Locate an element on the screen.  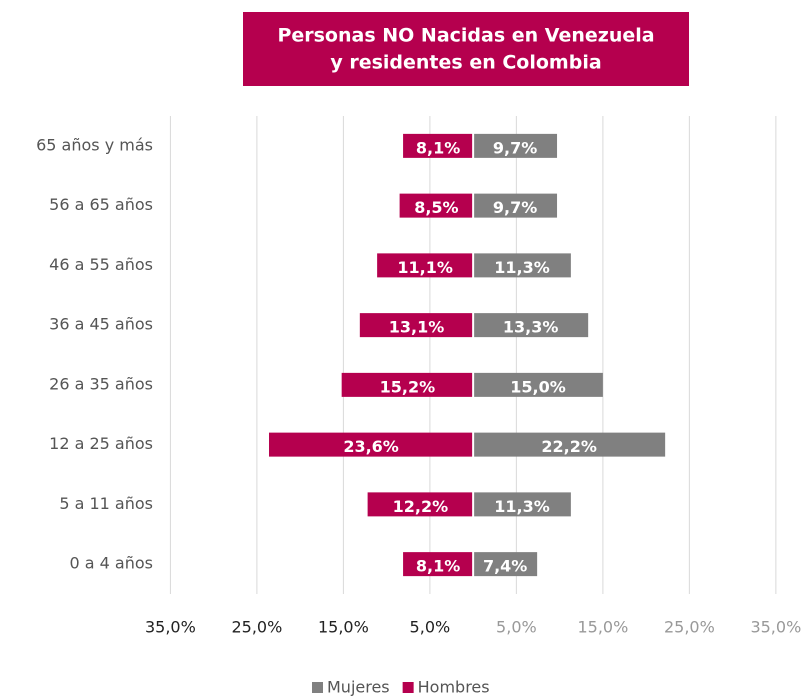
y-tick-label: 46 a 55 años is located at coordinates (101, 264).